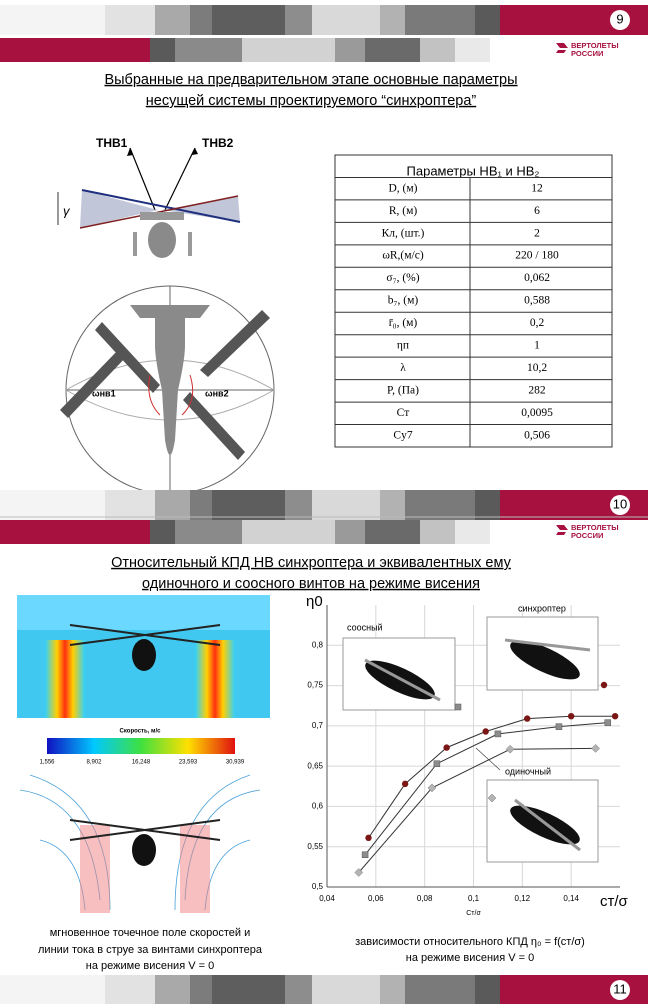  I want to click on figure-label: γ, so click(67, 210).